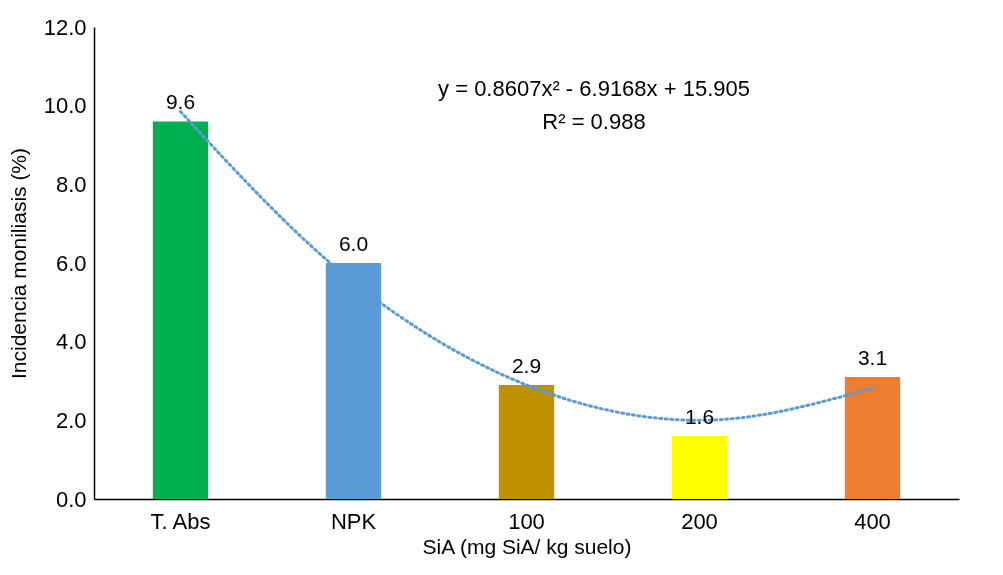 The width and height of the screenshot is (1003, 575). Describe the element at coordinates (353, 243) in the screenshot. I see `data-label: 6.0` at that location.